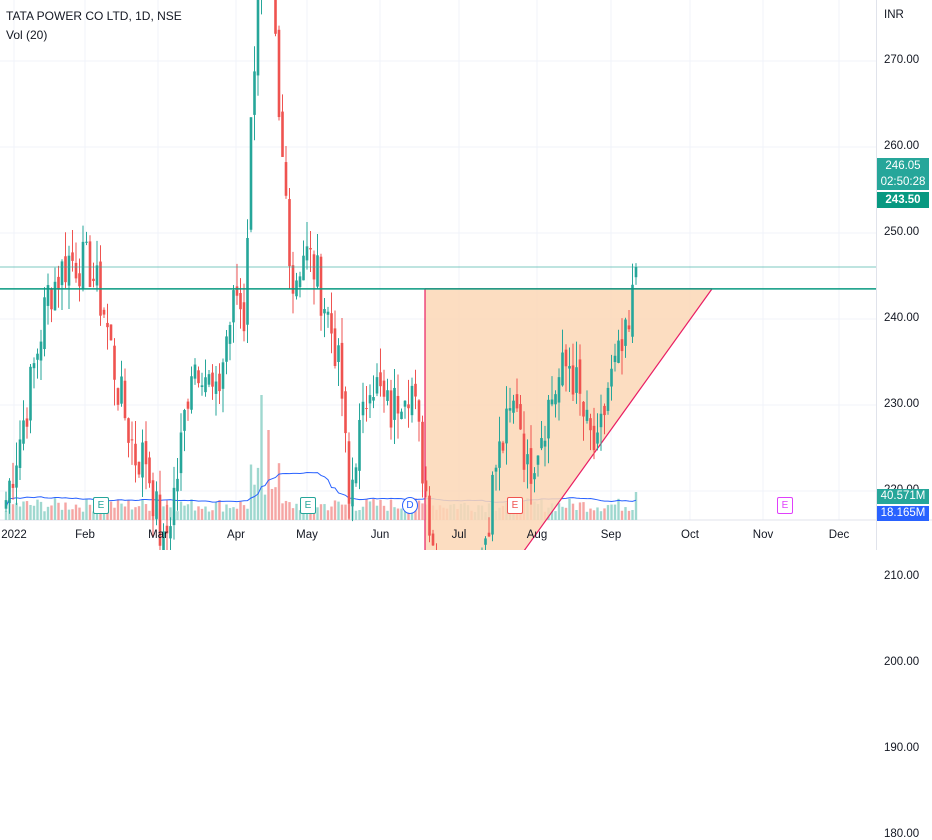  What do you see at coordinates (410, 505) in the screenshot?
I see `dividend-marker: D` at bounding box center [410, 505].